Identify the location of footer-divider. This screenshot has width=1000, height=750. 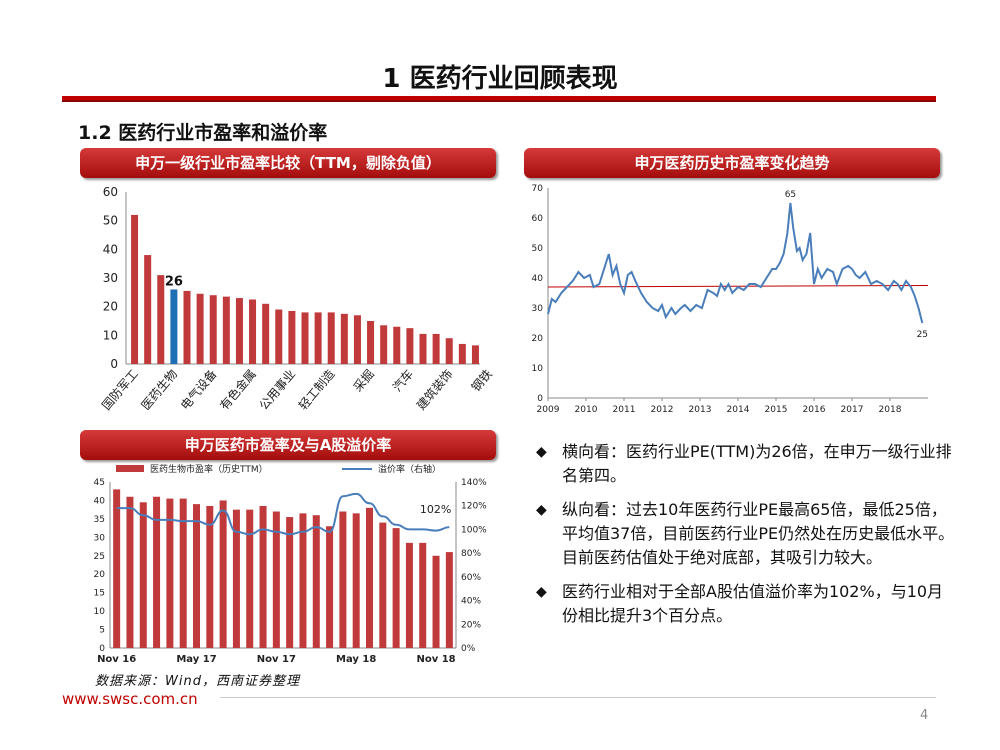
(578, 697).